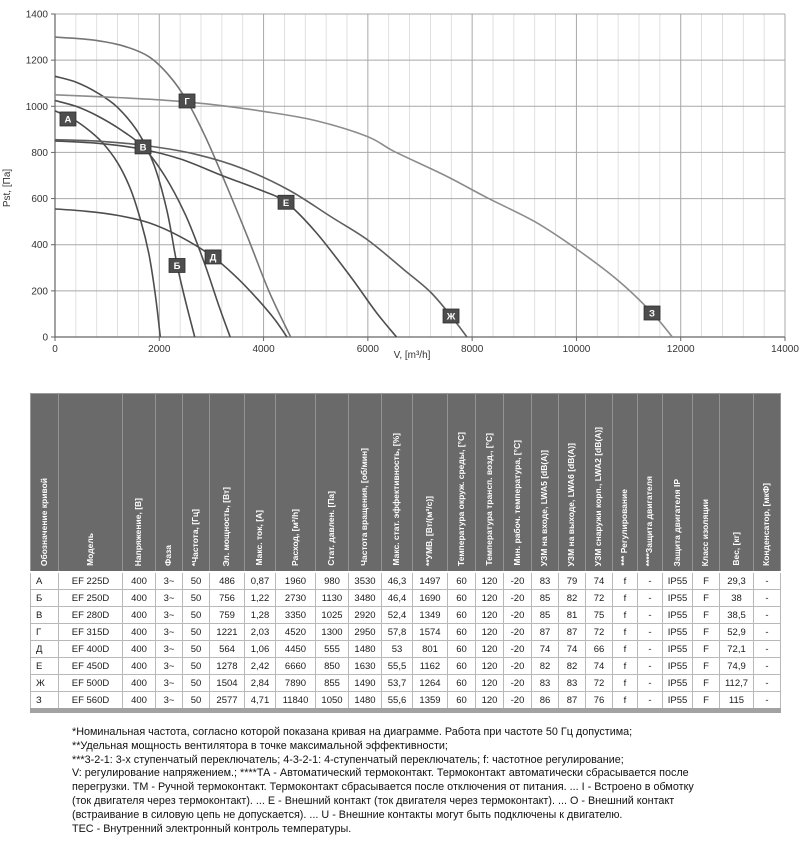 This screenshot has width=800, height=868. I want to click on table-cell: 11840, so click(295, 701).